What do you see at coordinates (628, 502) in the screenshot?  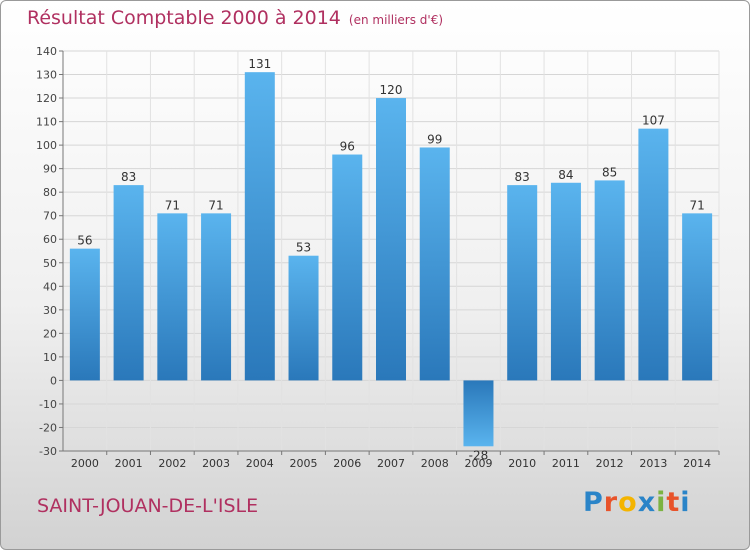 I see `logo-letter: o` at bounding box center [628, 502].